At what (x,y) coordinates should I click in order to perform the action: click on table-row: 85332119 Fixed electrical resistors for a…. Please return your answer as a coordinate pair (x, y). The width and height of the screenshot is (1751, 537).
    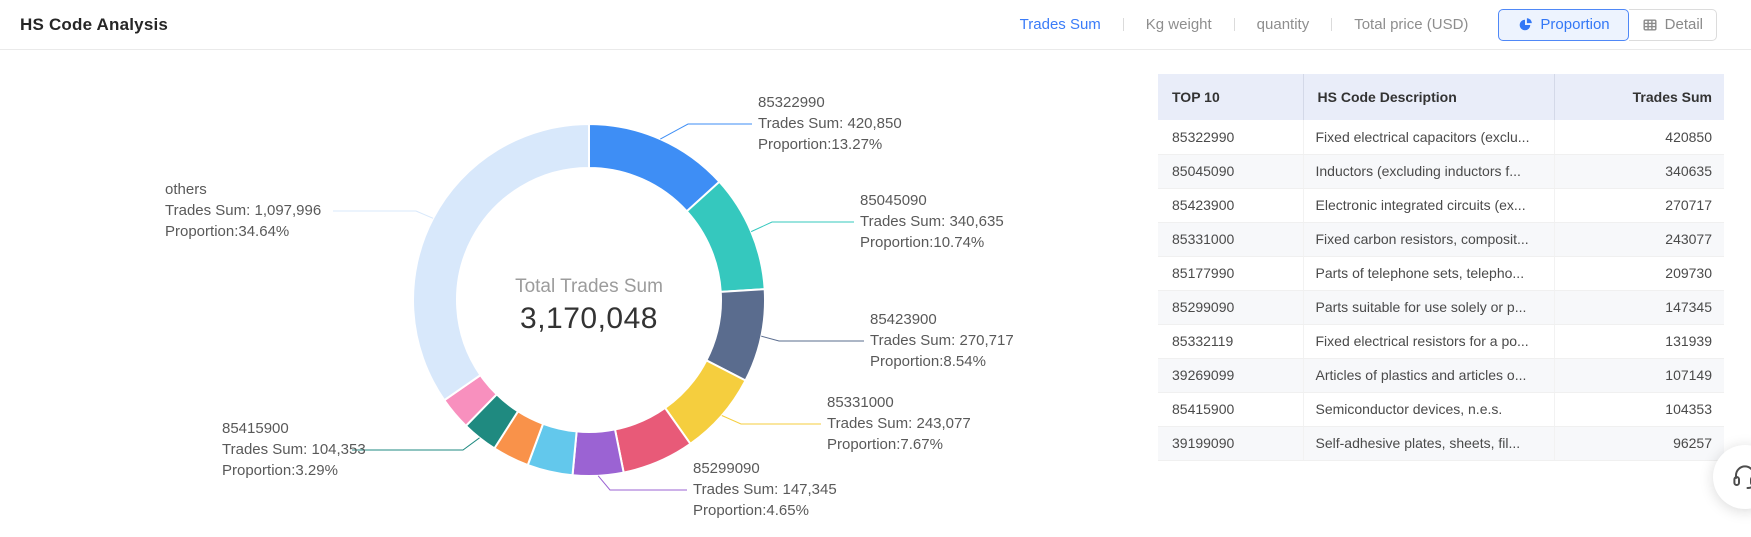
    Looking at the image, I should click on (1441, 341).